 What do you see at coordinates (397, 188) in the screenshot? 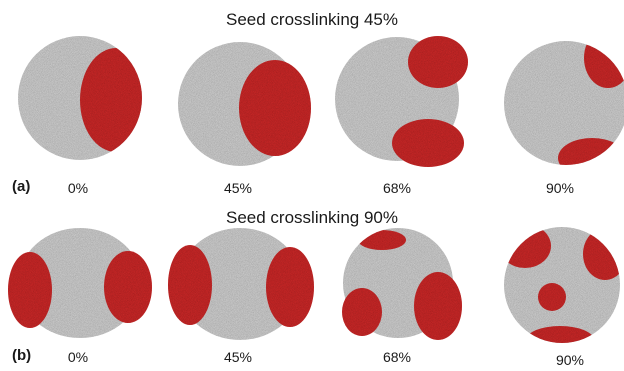
I see `row-a-pct-2: 68%` at bounding box center [397, 188].